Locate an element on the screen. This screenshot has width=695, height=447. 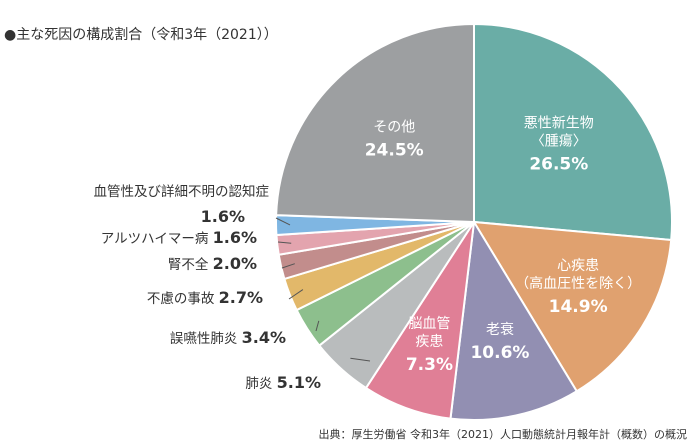
slice-name-label: その他 is located at coordinates (394, 127).